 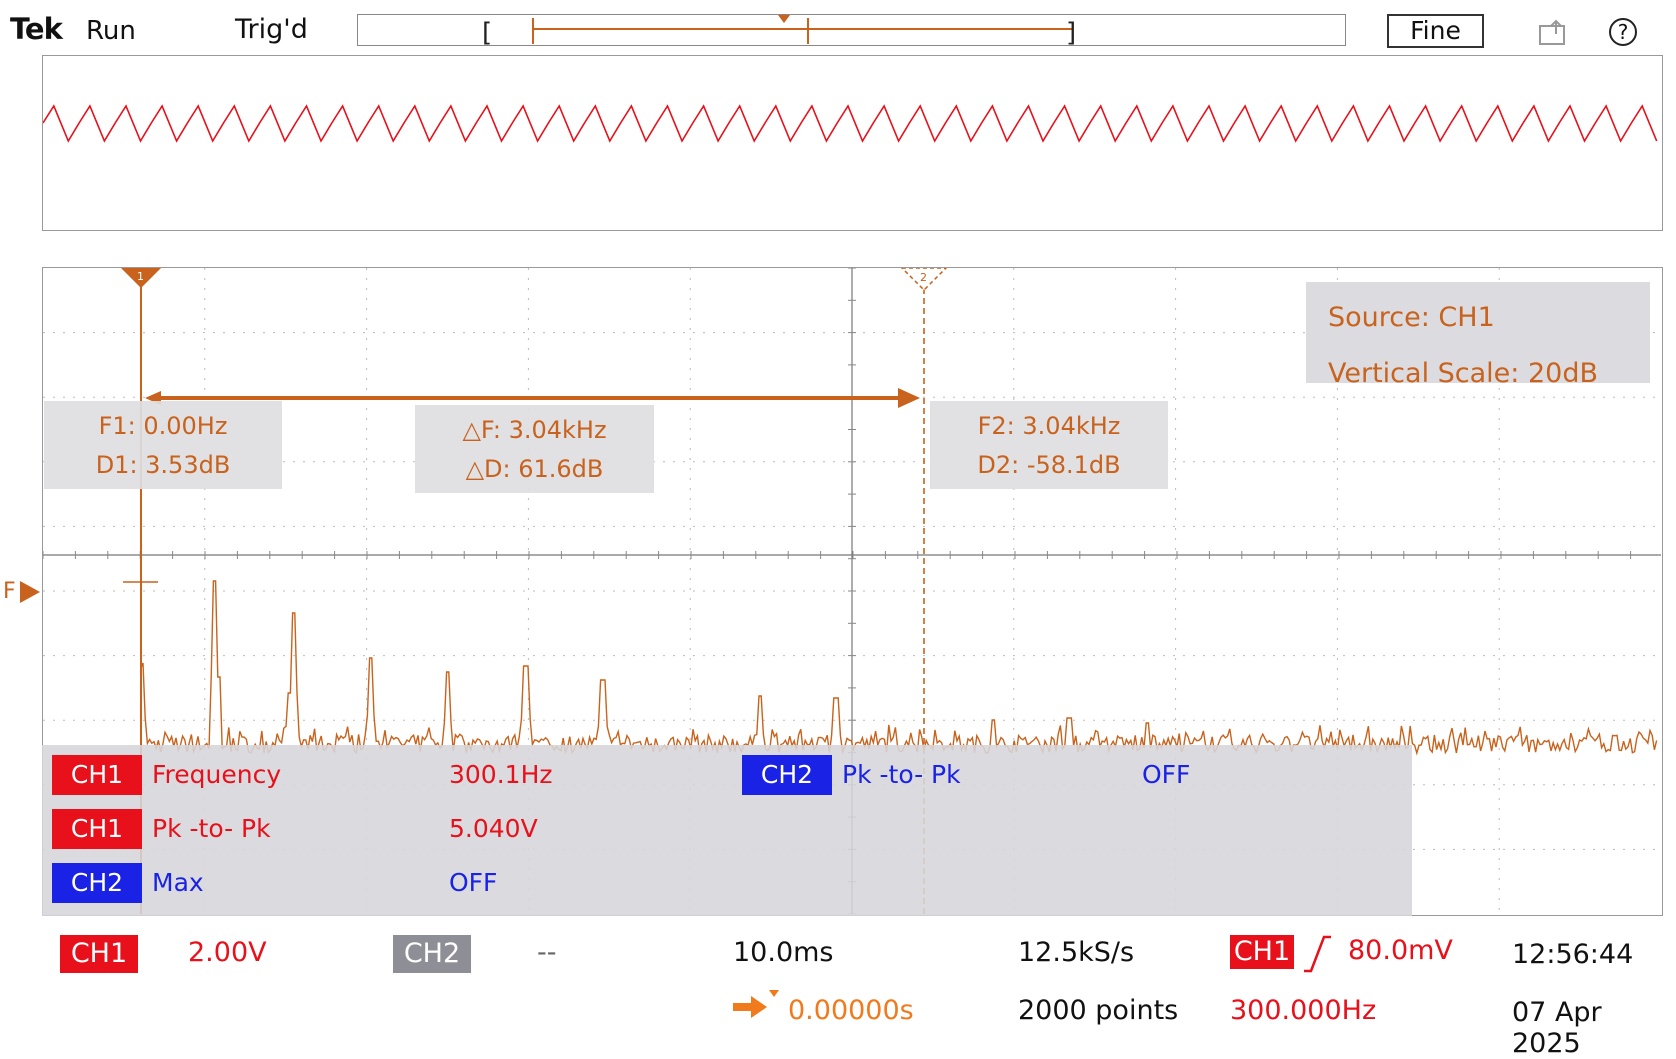 What do you see at coordinates (1478, 335) in the screenshot?
I see `fft-source-info: Source: CH1 Vertical Scale: 20dB` at bounding box center [1478, 335].